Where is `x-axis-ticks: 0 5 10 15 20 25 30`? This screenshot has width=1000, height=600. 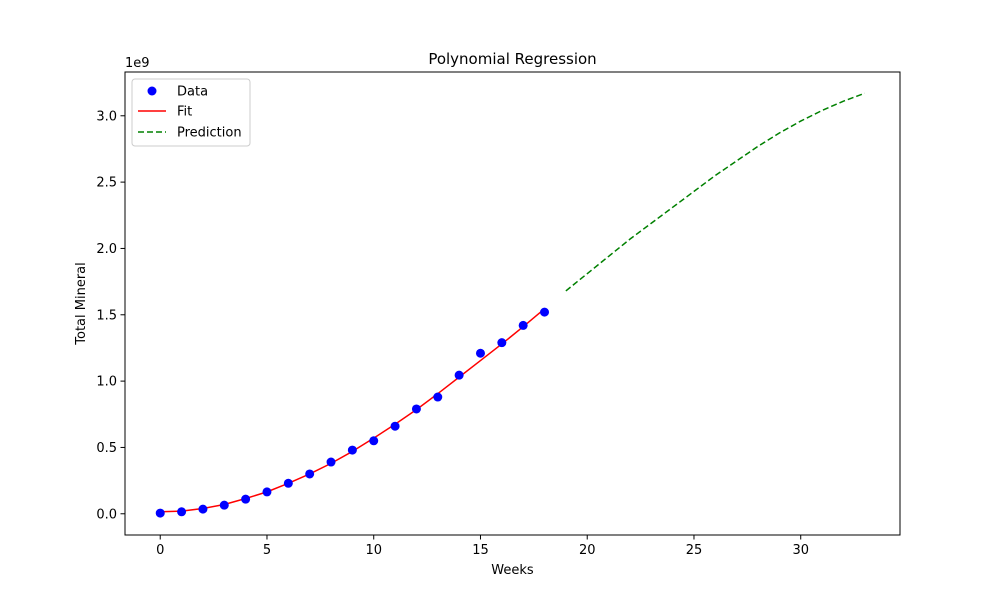
x-axis-ticks: 0 5 10 15 20 25 30 is located at coordinates (482, 546).